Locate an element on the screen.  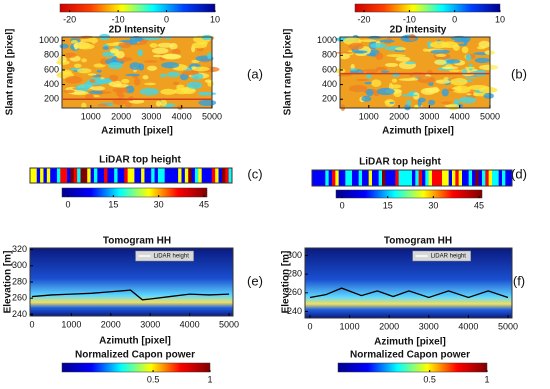
panel-label: (f) is located at coordinates (519, 280).